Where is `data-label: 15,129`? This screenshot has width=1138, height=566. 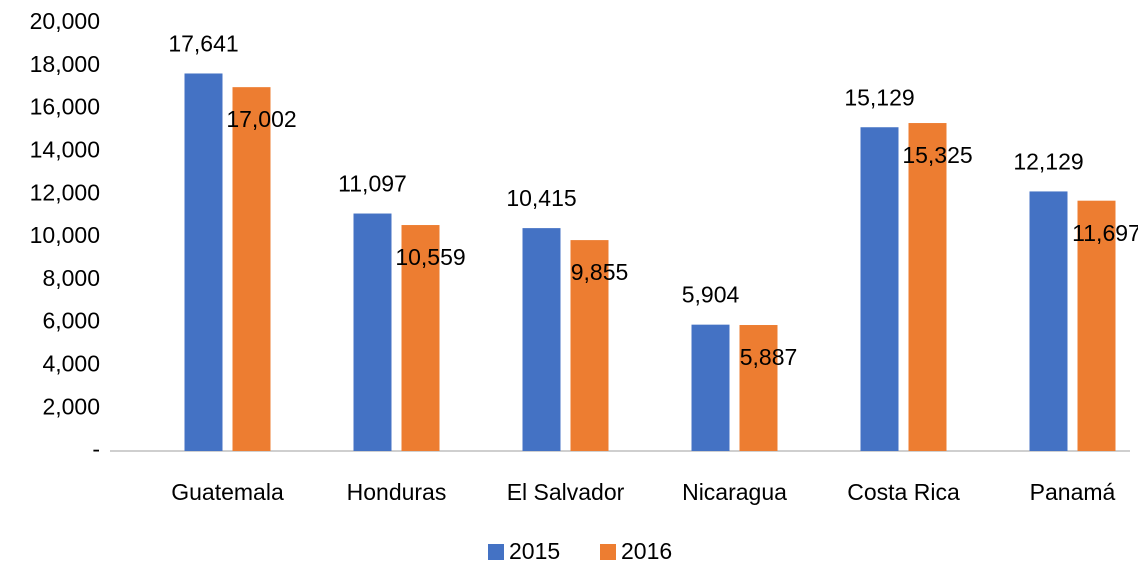 data-label: 15,129 is located at coordinates (879, 97).